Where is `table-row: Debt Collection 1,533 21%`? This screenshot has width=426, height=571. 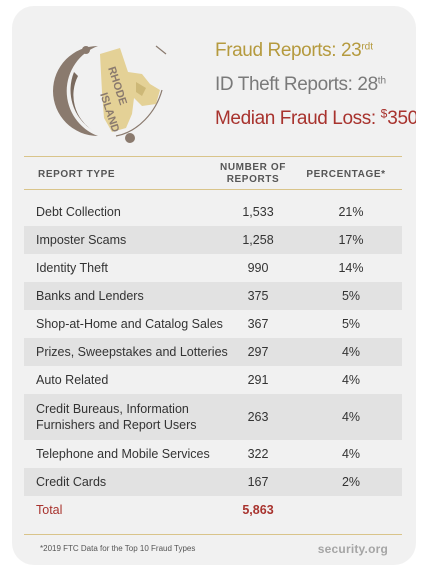
table-row: Debt Collection 1,533 21% is located at coordinates (200, 212).